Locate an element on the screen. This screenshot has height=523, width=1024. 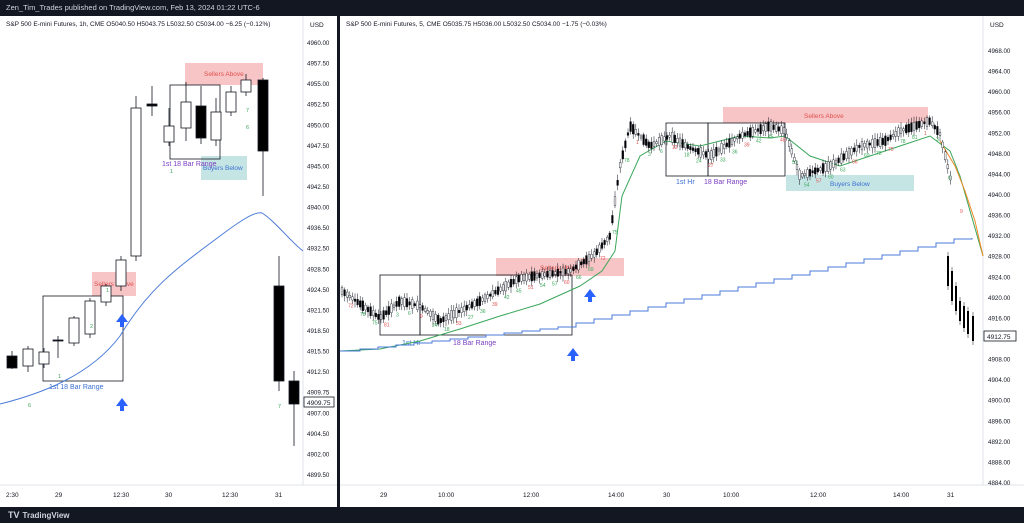
buyers-zone is located at coordinates (850, 183).